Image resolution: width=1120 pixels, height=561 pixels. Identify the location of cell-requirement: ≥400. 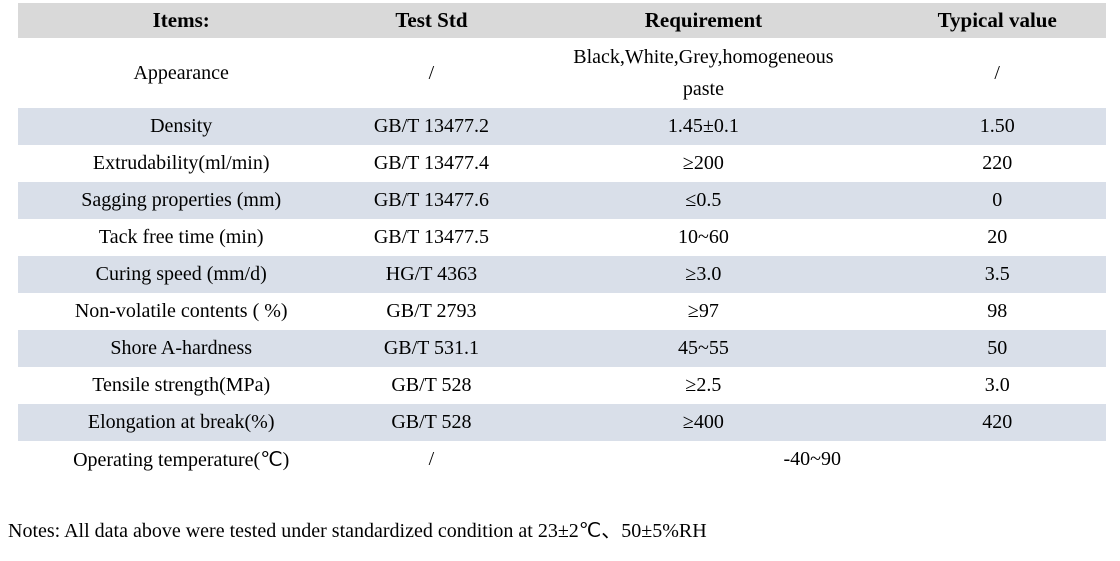
(703, 422).